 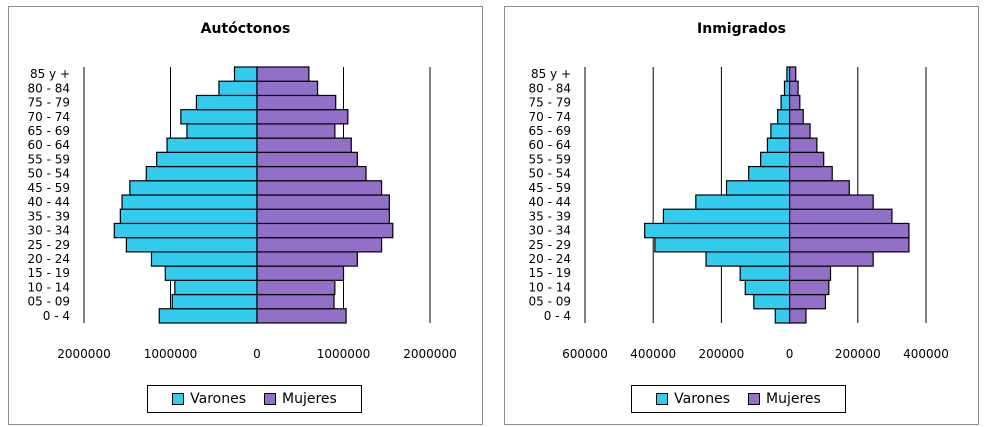 I want to click on y-tick-label: 35 - 39, so click(x=550, y=216).